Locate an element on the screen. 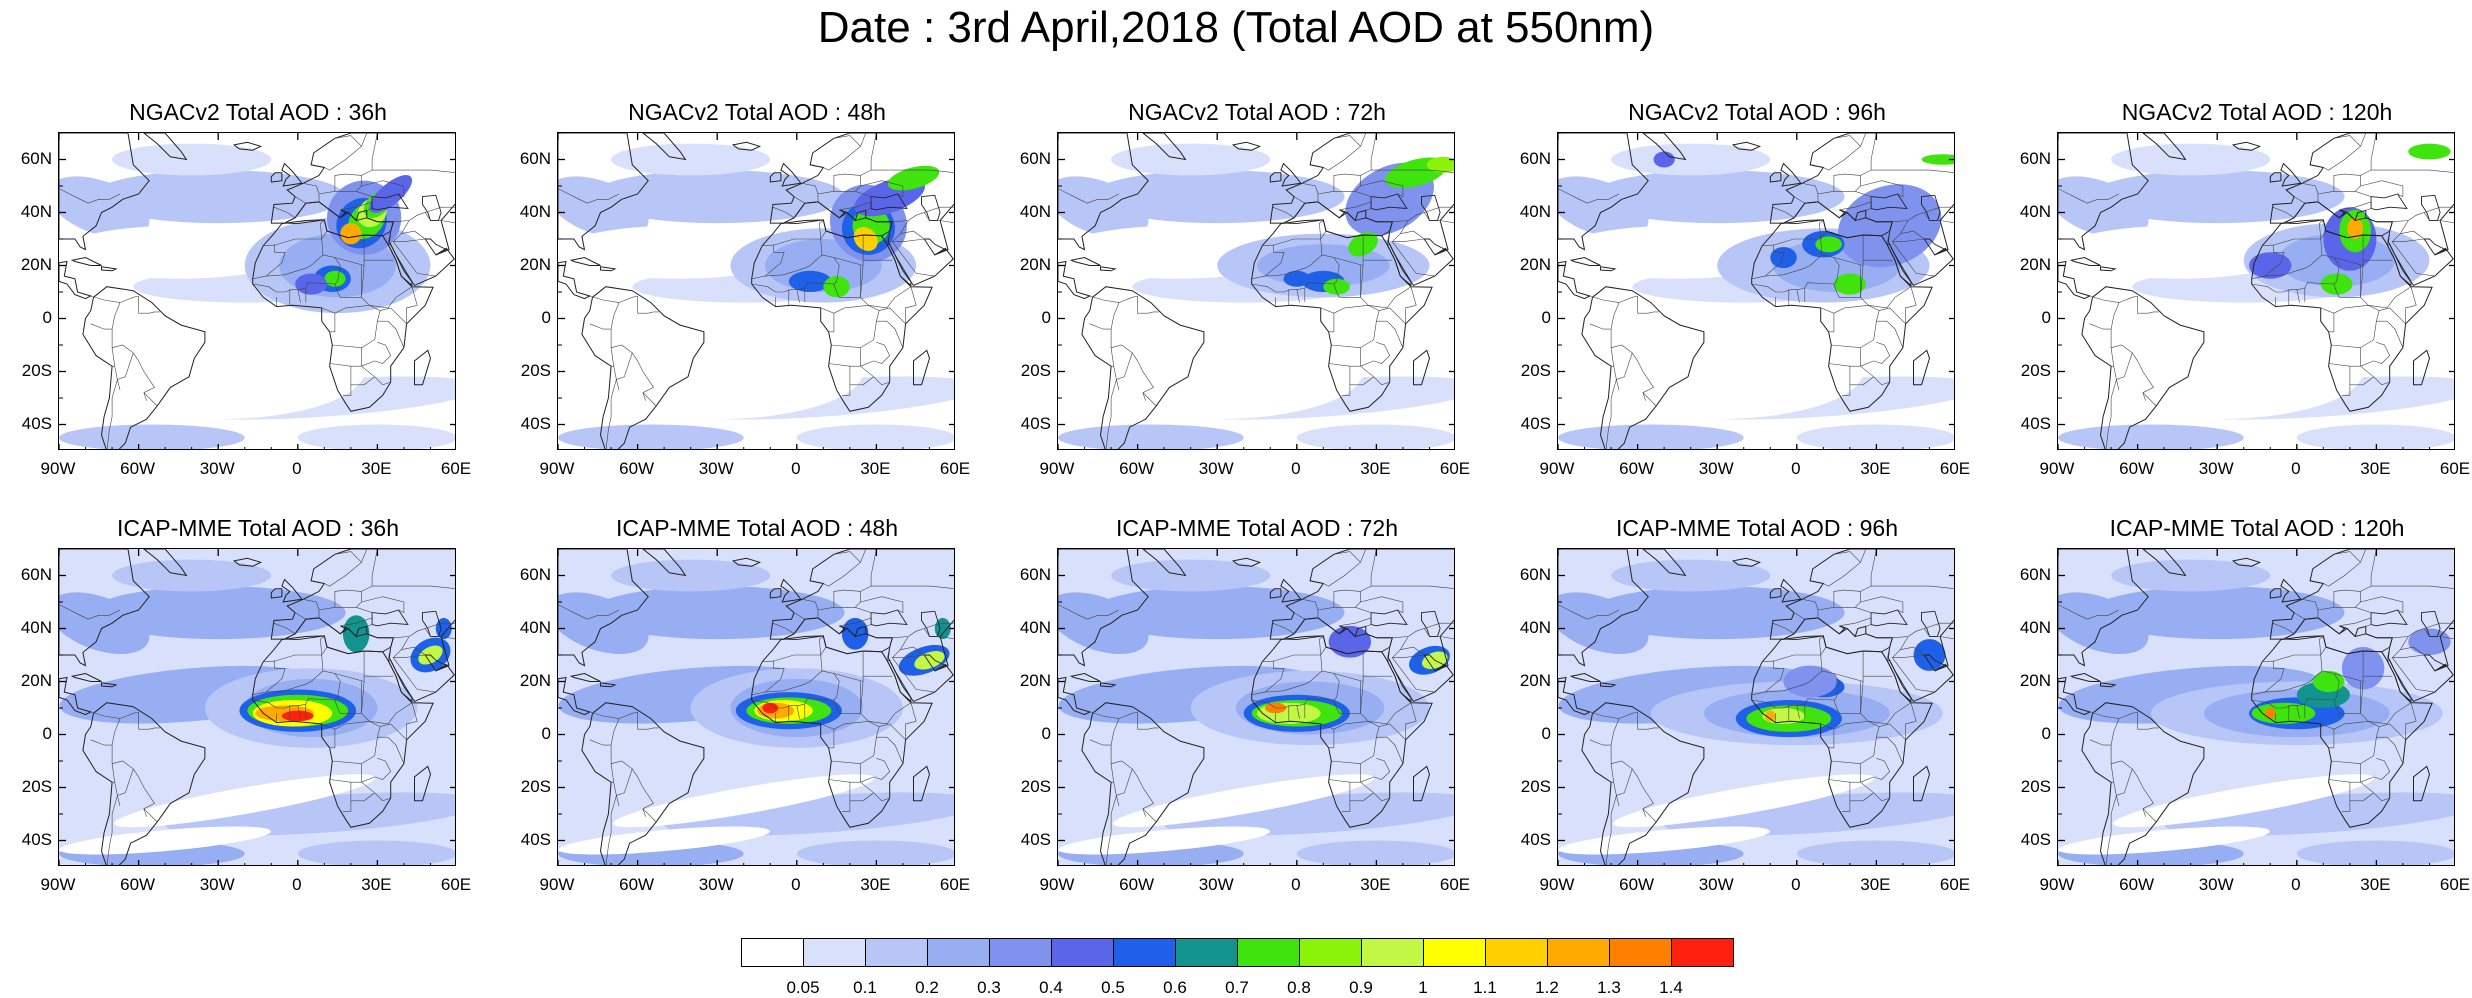  lat-label: 40S is located at coordinates (36, 423).